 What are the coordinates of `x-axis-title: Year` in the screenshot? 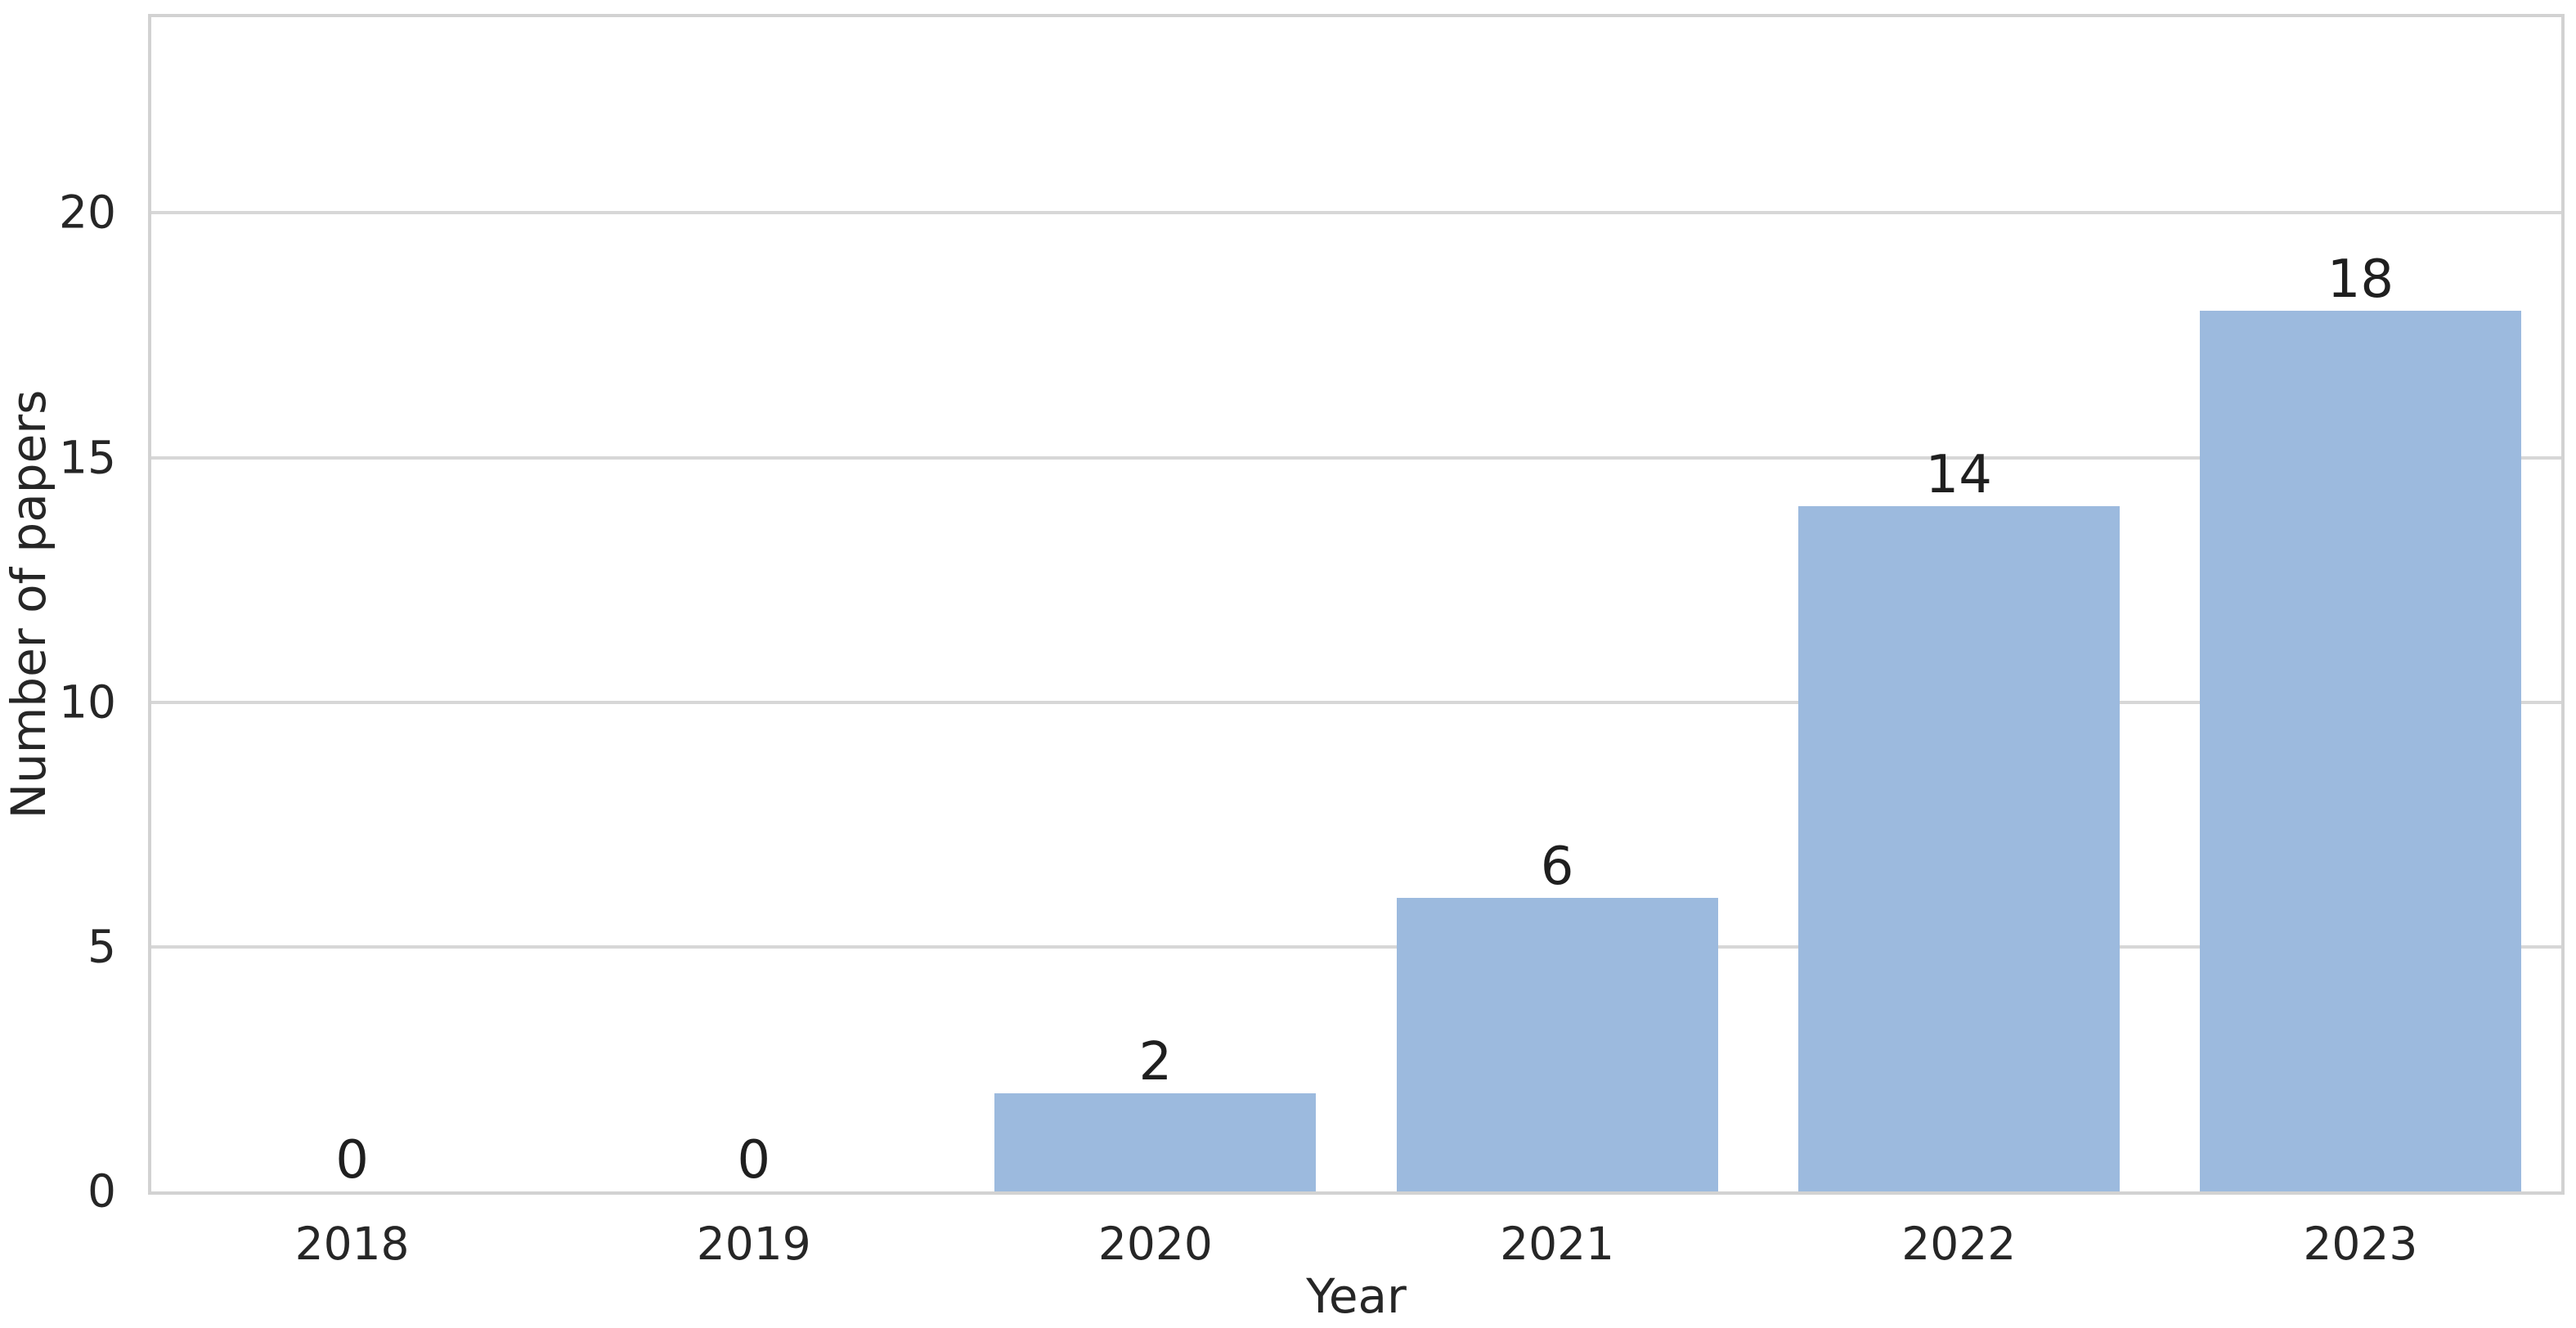 It's located at (1356, 1296).